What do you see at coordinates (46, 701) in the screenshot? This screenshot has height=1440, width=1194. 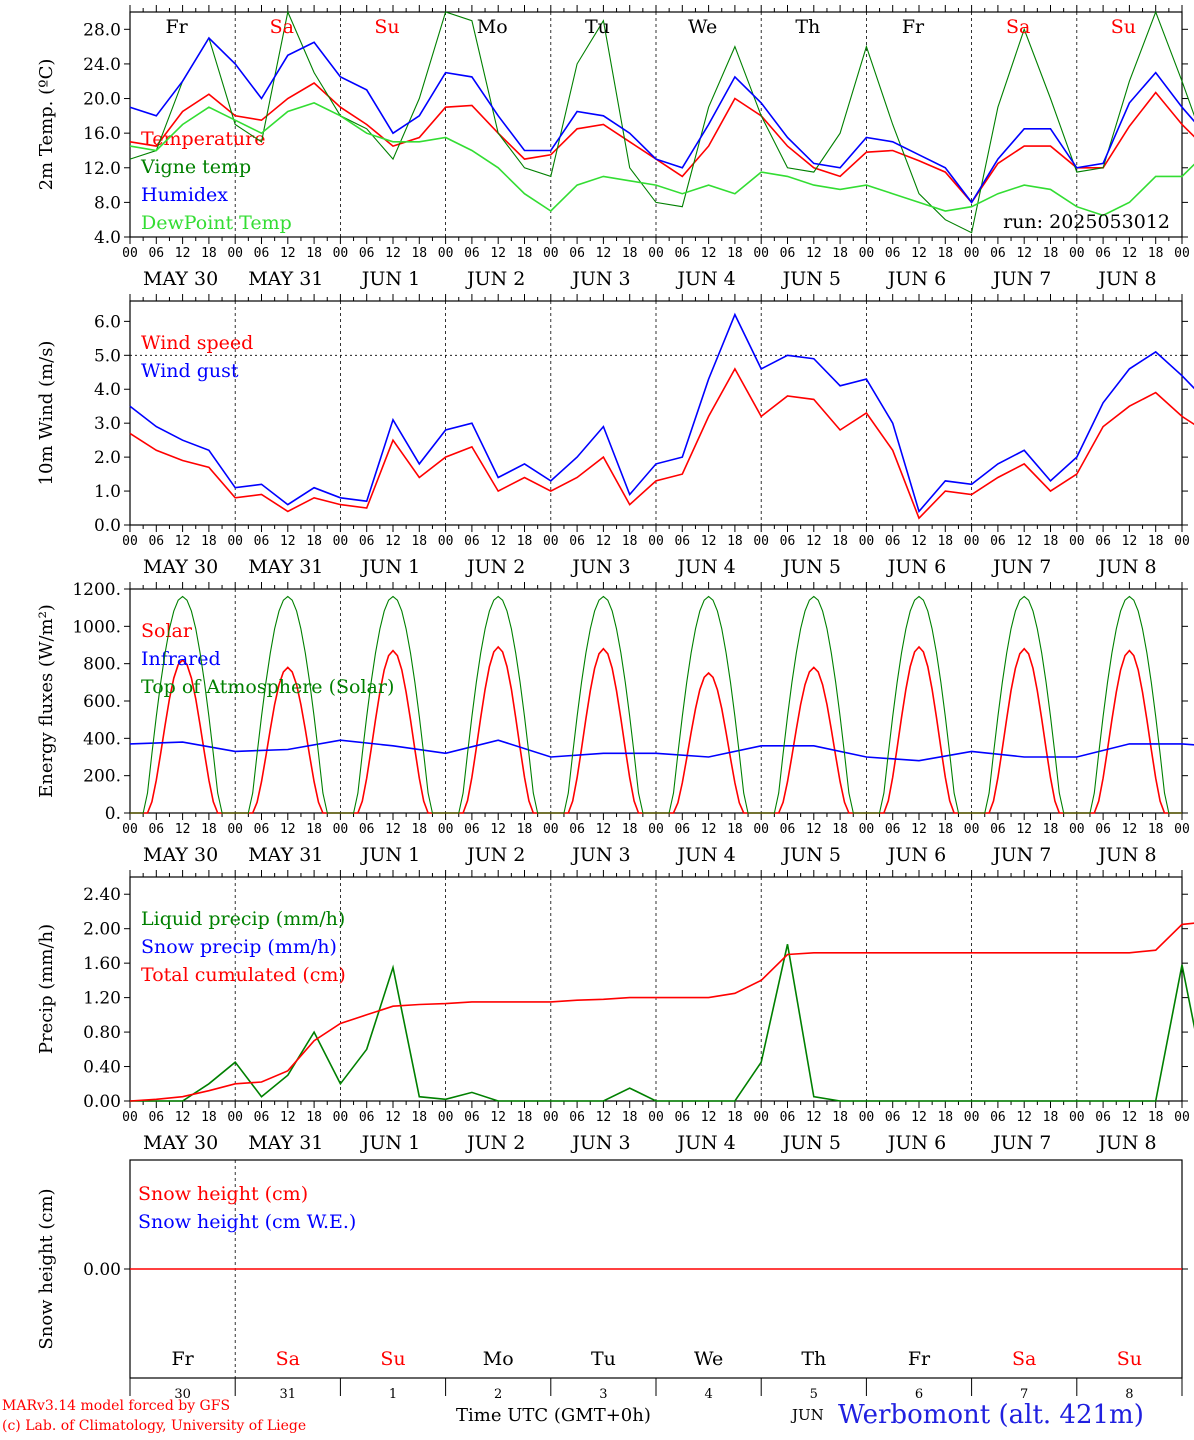 I see `panel-3-ylabel: Energy fluxes (W/m²)` at bounding box center [46, 701].